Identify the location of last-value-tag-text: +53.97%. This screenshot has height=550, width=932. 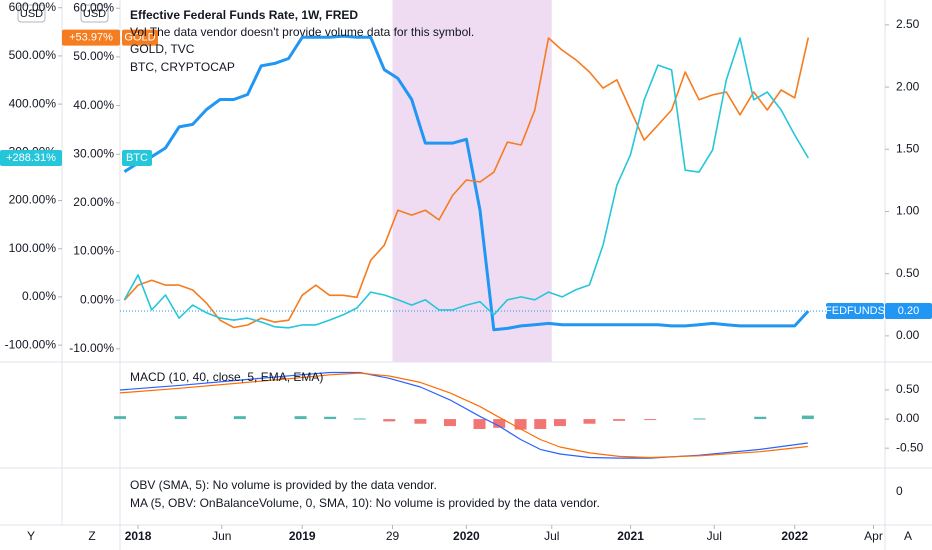
(91, 38).